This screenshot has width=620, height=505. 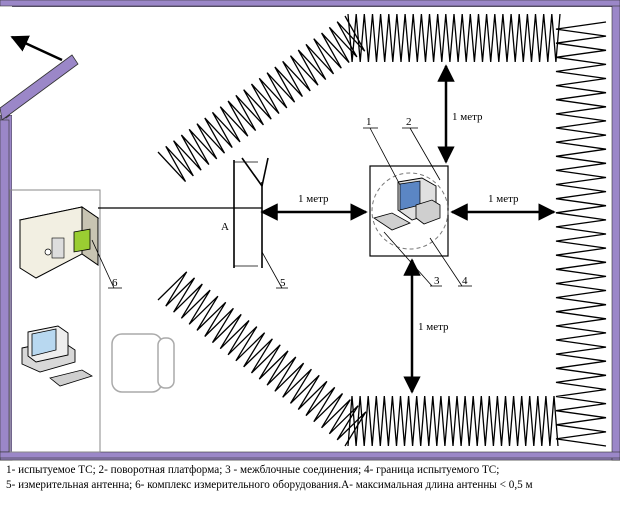 I want to click on label-1: 1, so click(x=369, y=122).